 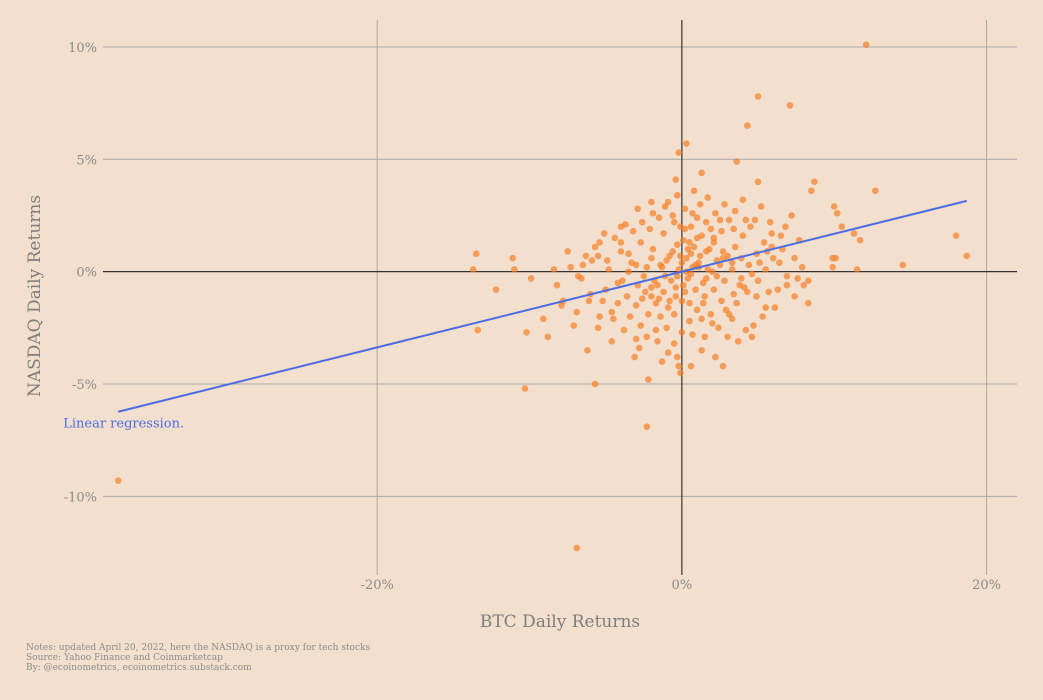 What do you see at coordinates (35, 296) in the screenshot?
I see `y-axis-label: NASDAQ Daily Returns` at bounding box center [35, 296].